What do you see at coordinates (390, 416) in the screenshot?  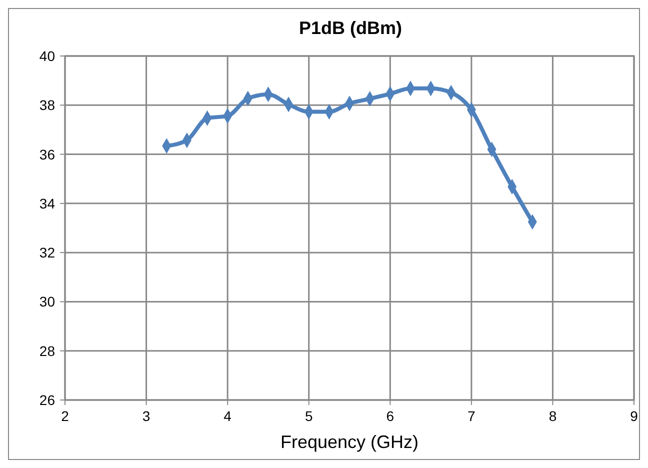 I see `x-tick-label: 6` at bounding box center [390, 416].